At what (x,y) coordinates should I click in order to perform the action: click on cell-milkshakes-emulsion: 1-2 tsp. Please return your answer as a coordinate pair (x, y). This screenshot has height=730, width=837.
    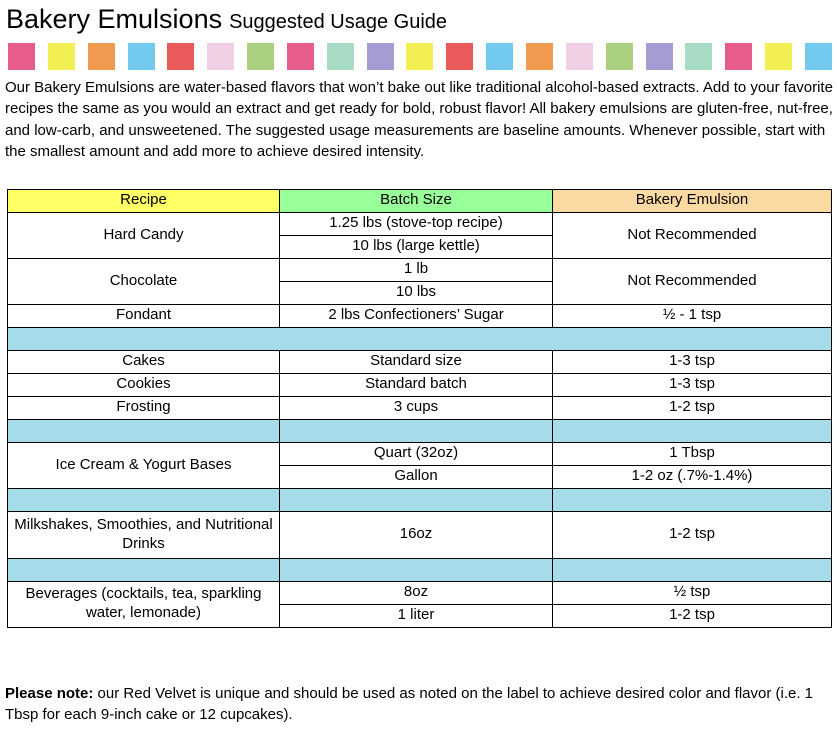
    Looking at the image, I should click on (692, 534).